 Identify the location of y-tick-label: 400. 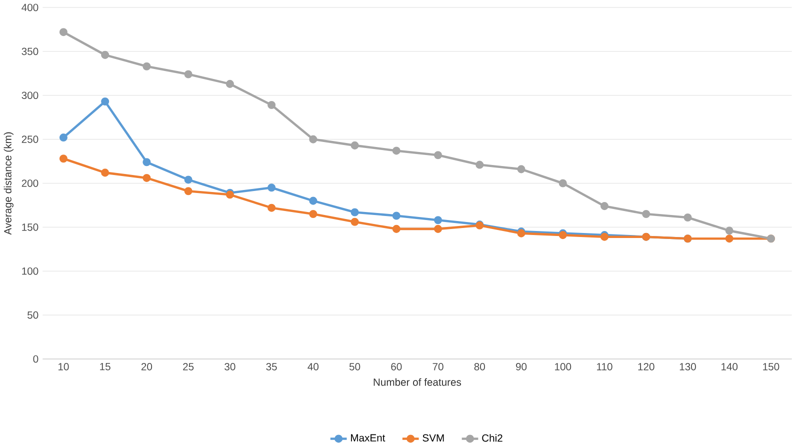
(30, 8).